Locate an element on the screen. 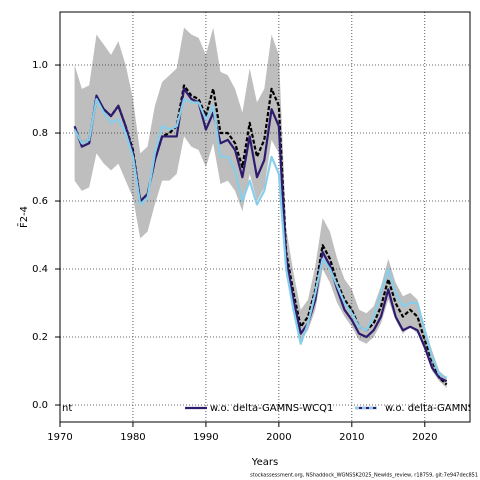 This screenshot has width=480, height=480. legend-label: w.o. delta-GAMNS is located at coordinates (429, 408).